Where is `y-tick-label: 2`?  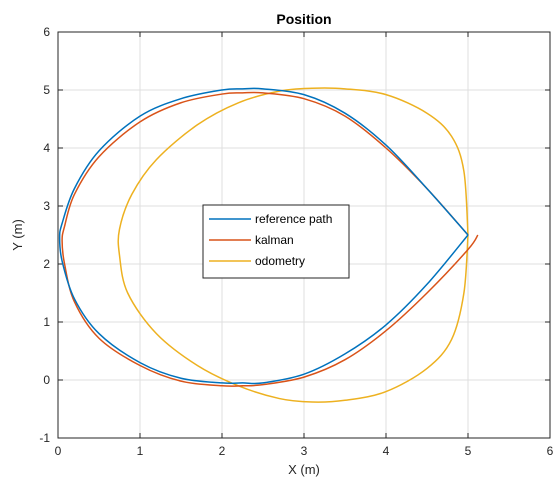
y-tick-label: 2 is located at coordinates (46, 264).